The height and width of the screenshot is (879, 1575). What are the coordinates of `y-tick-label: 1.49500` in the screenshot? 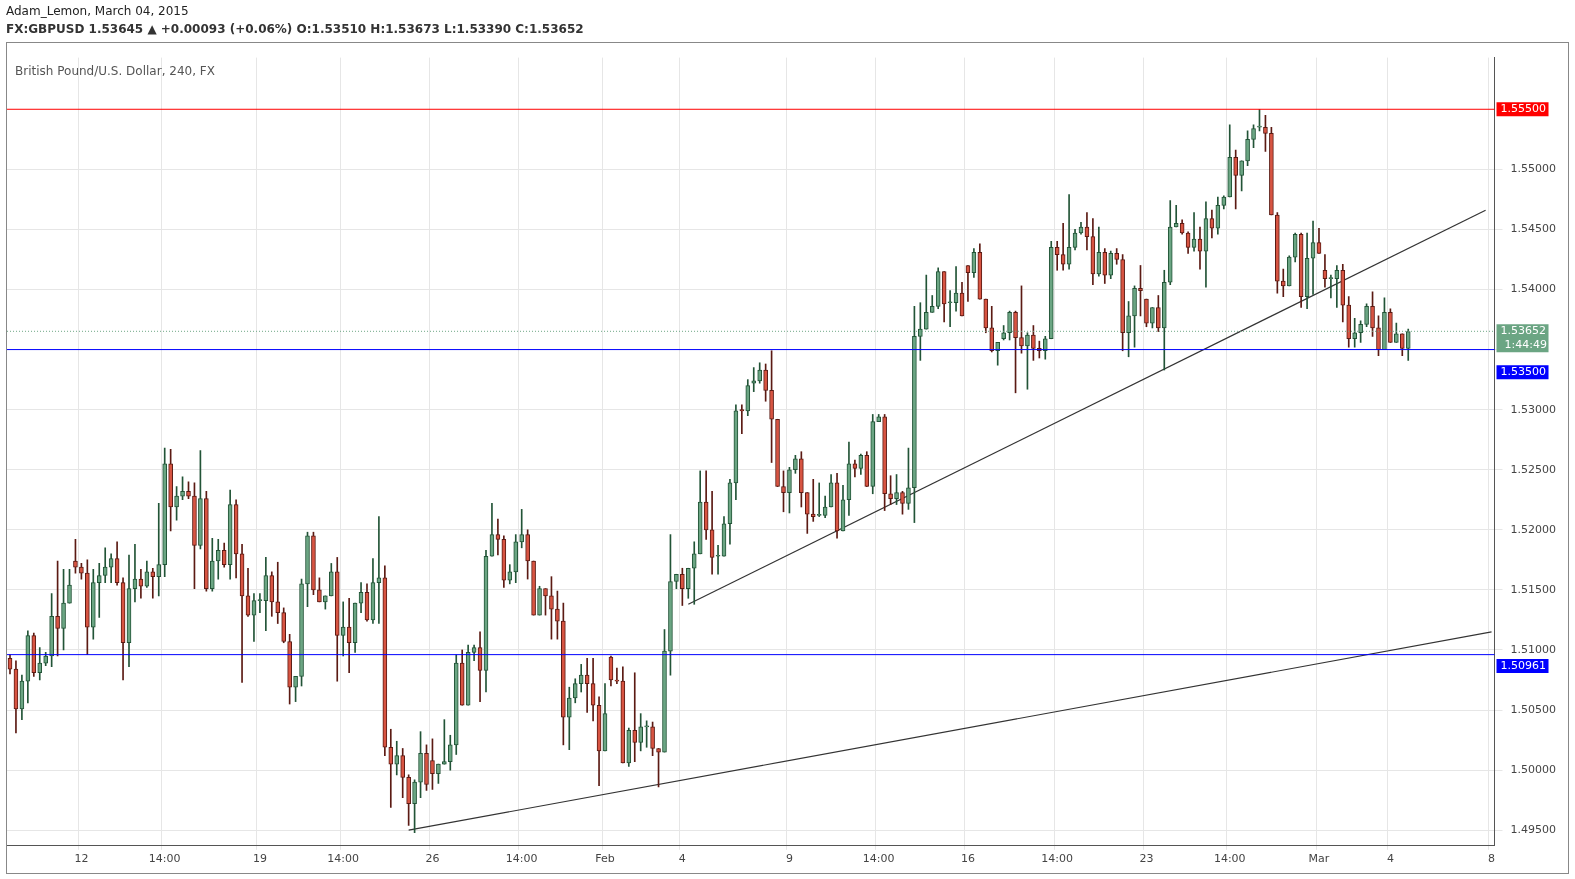 It's located at (1533, 830).